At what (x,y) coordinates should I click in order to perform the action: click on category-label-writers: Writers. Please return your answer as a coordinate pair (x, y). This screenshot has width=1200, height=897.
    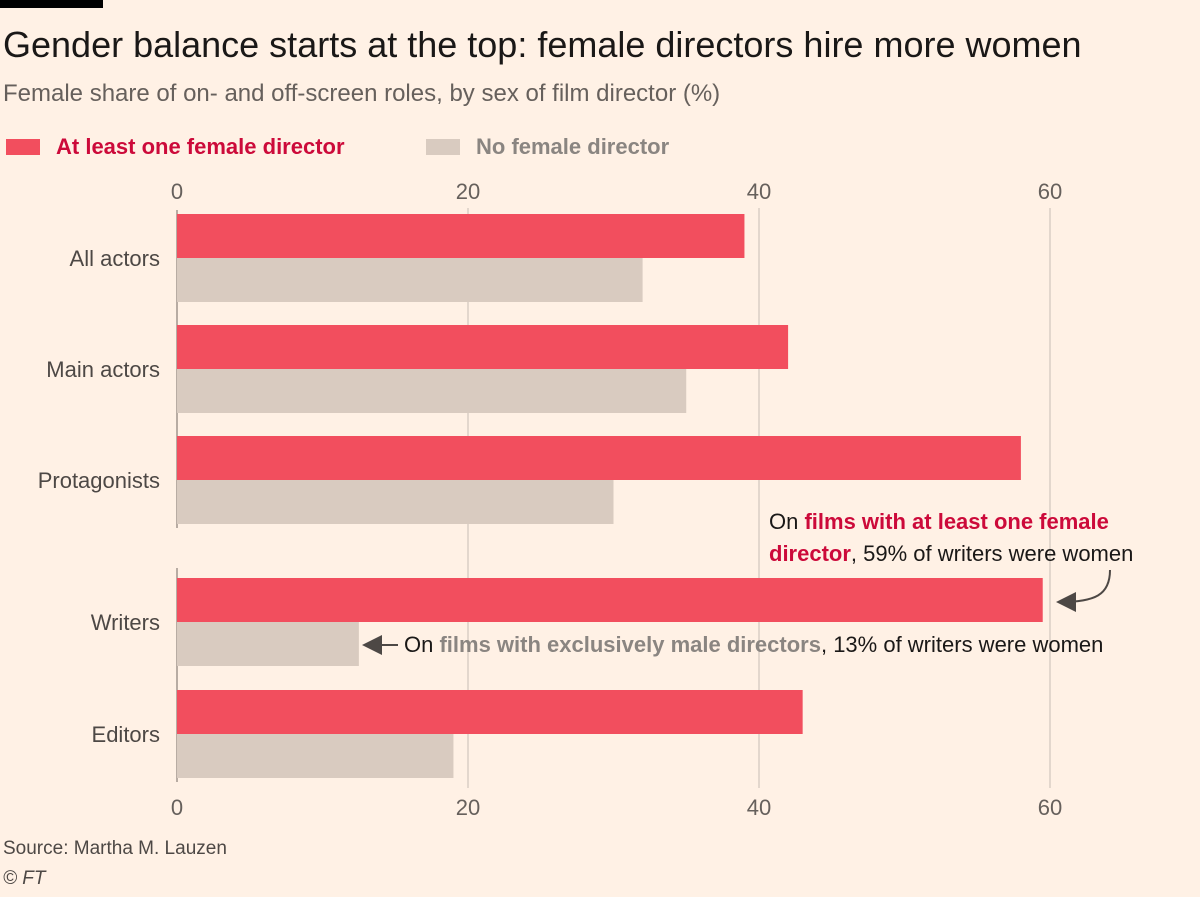
    Looking at the image, I should click on (125, 622).